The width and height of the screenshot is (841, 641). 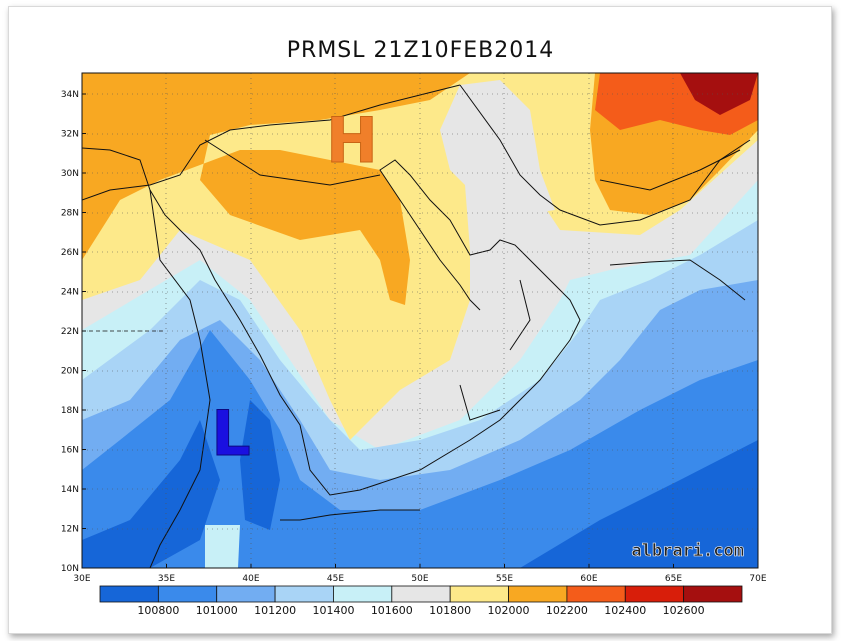 What do you see at coordinates (158, 610) in the screenshot?
I see `legend-label: 100800` at bounding box center [158, 610].